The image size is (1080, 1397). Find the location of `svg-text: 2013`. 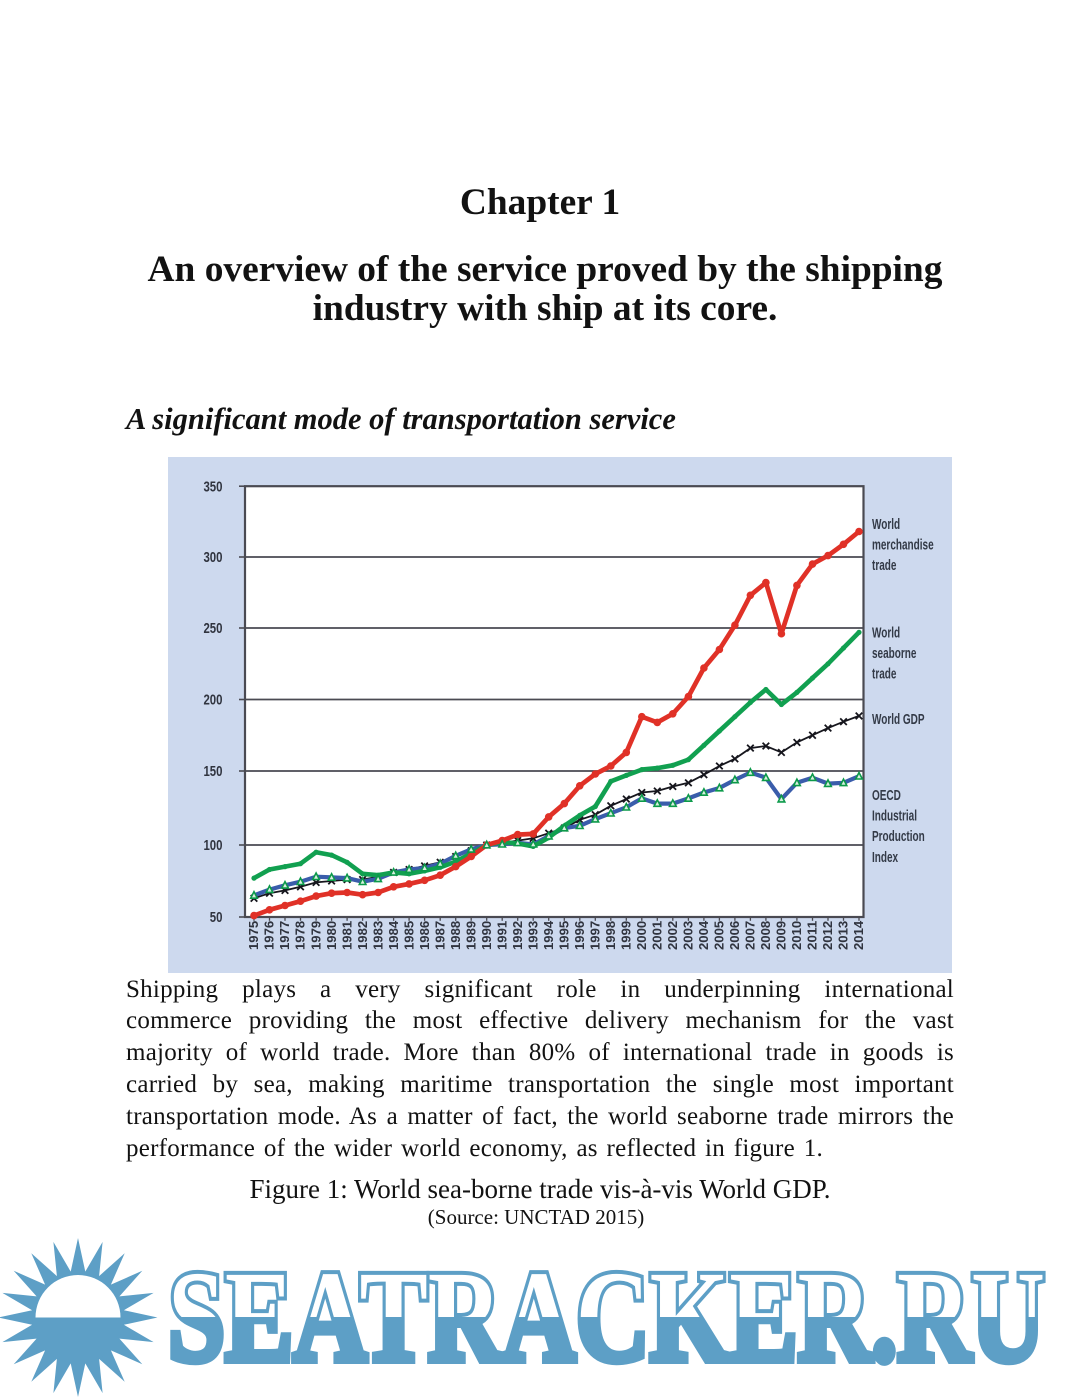

svg-text: 2013 is located at coordinates (844, 935).